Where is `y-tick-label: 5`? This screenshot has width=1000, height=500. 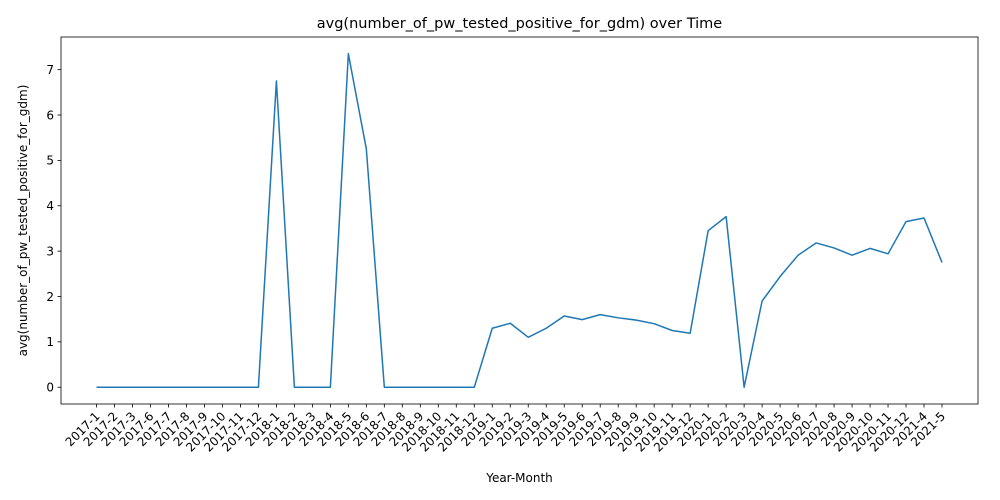
y-tick-label: 5 is located at coordinates (50, 161).